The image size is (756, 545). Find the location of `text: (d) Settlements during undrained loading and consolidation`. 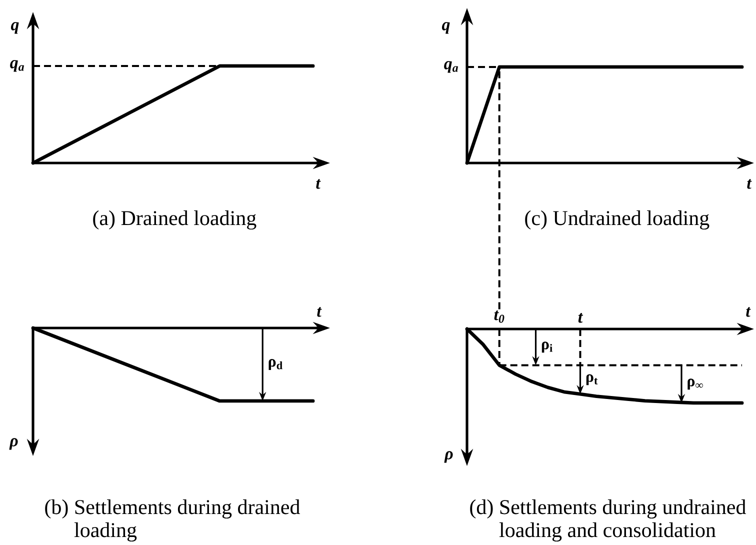

text: (d) Settlements during undrained loading and consolidation is located at coordinates (608, 520).